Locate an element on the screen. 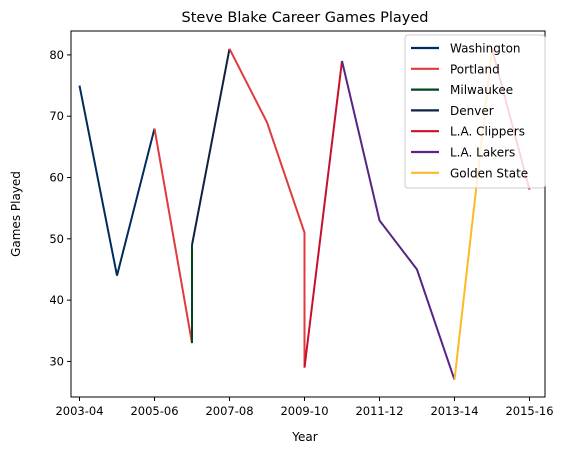 This screenshot has height=453, width=569. legend-label: L.A. Lakers is located at coordinates (482, 153).